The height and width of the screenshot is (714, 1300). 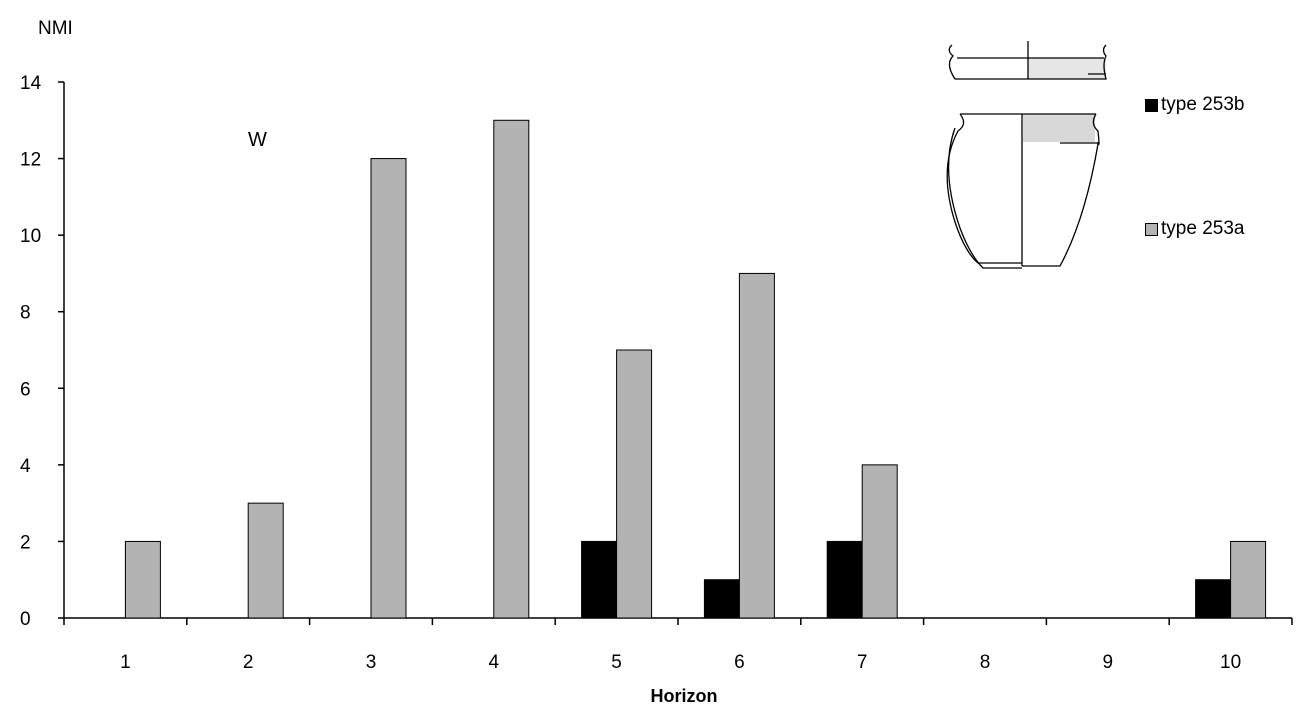 What do you see at coordinates (739, 662) in the screenshot?
I see `x-tick-label: 6` at bounding box center [739, 662].